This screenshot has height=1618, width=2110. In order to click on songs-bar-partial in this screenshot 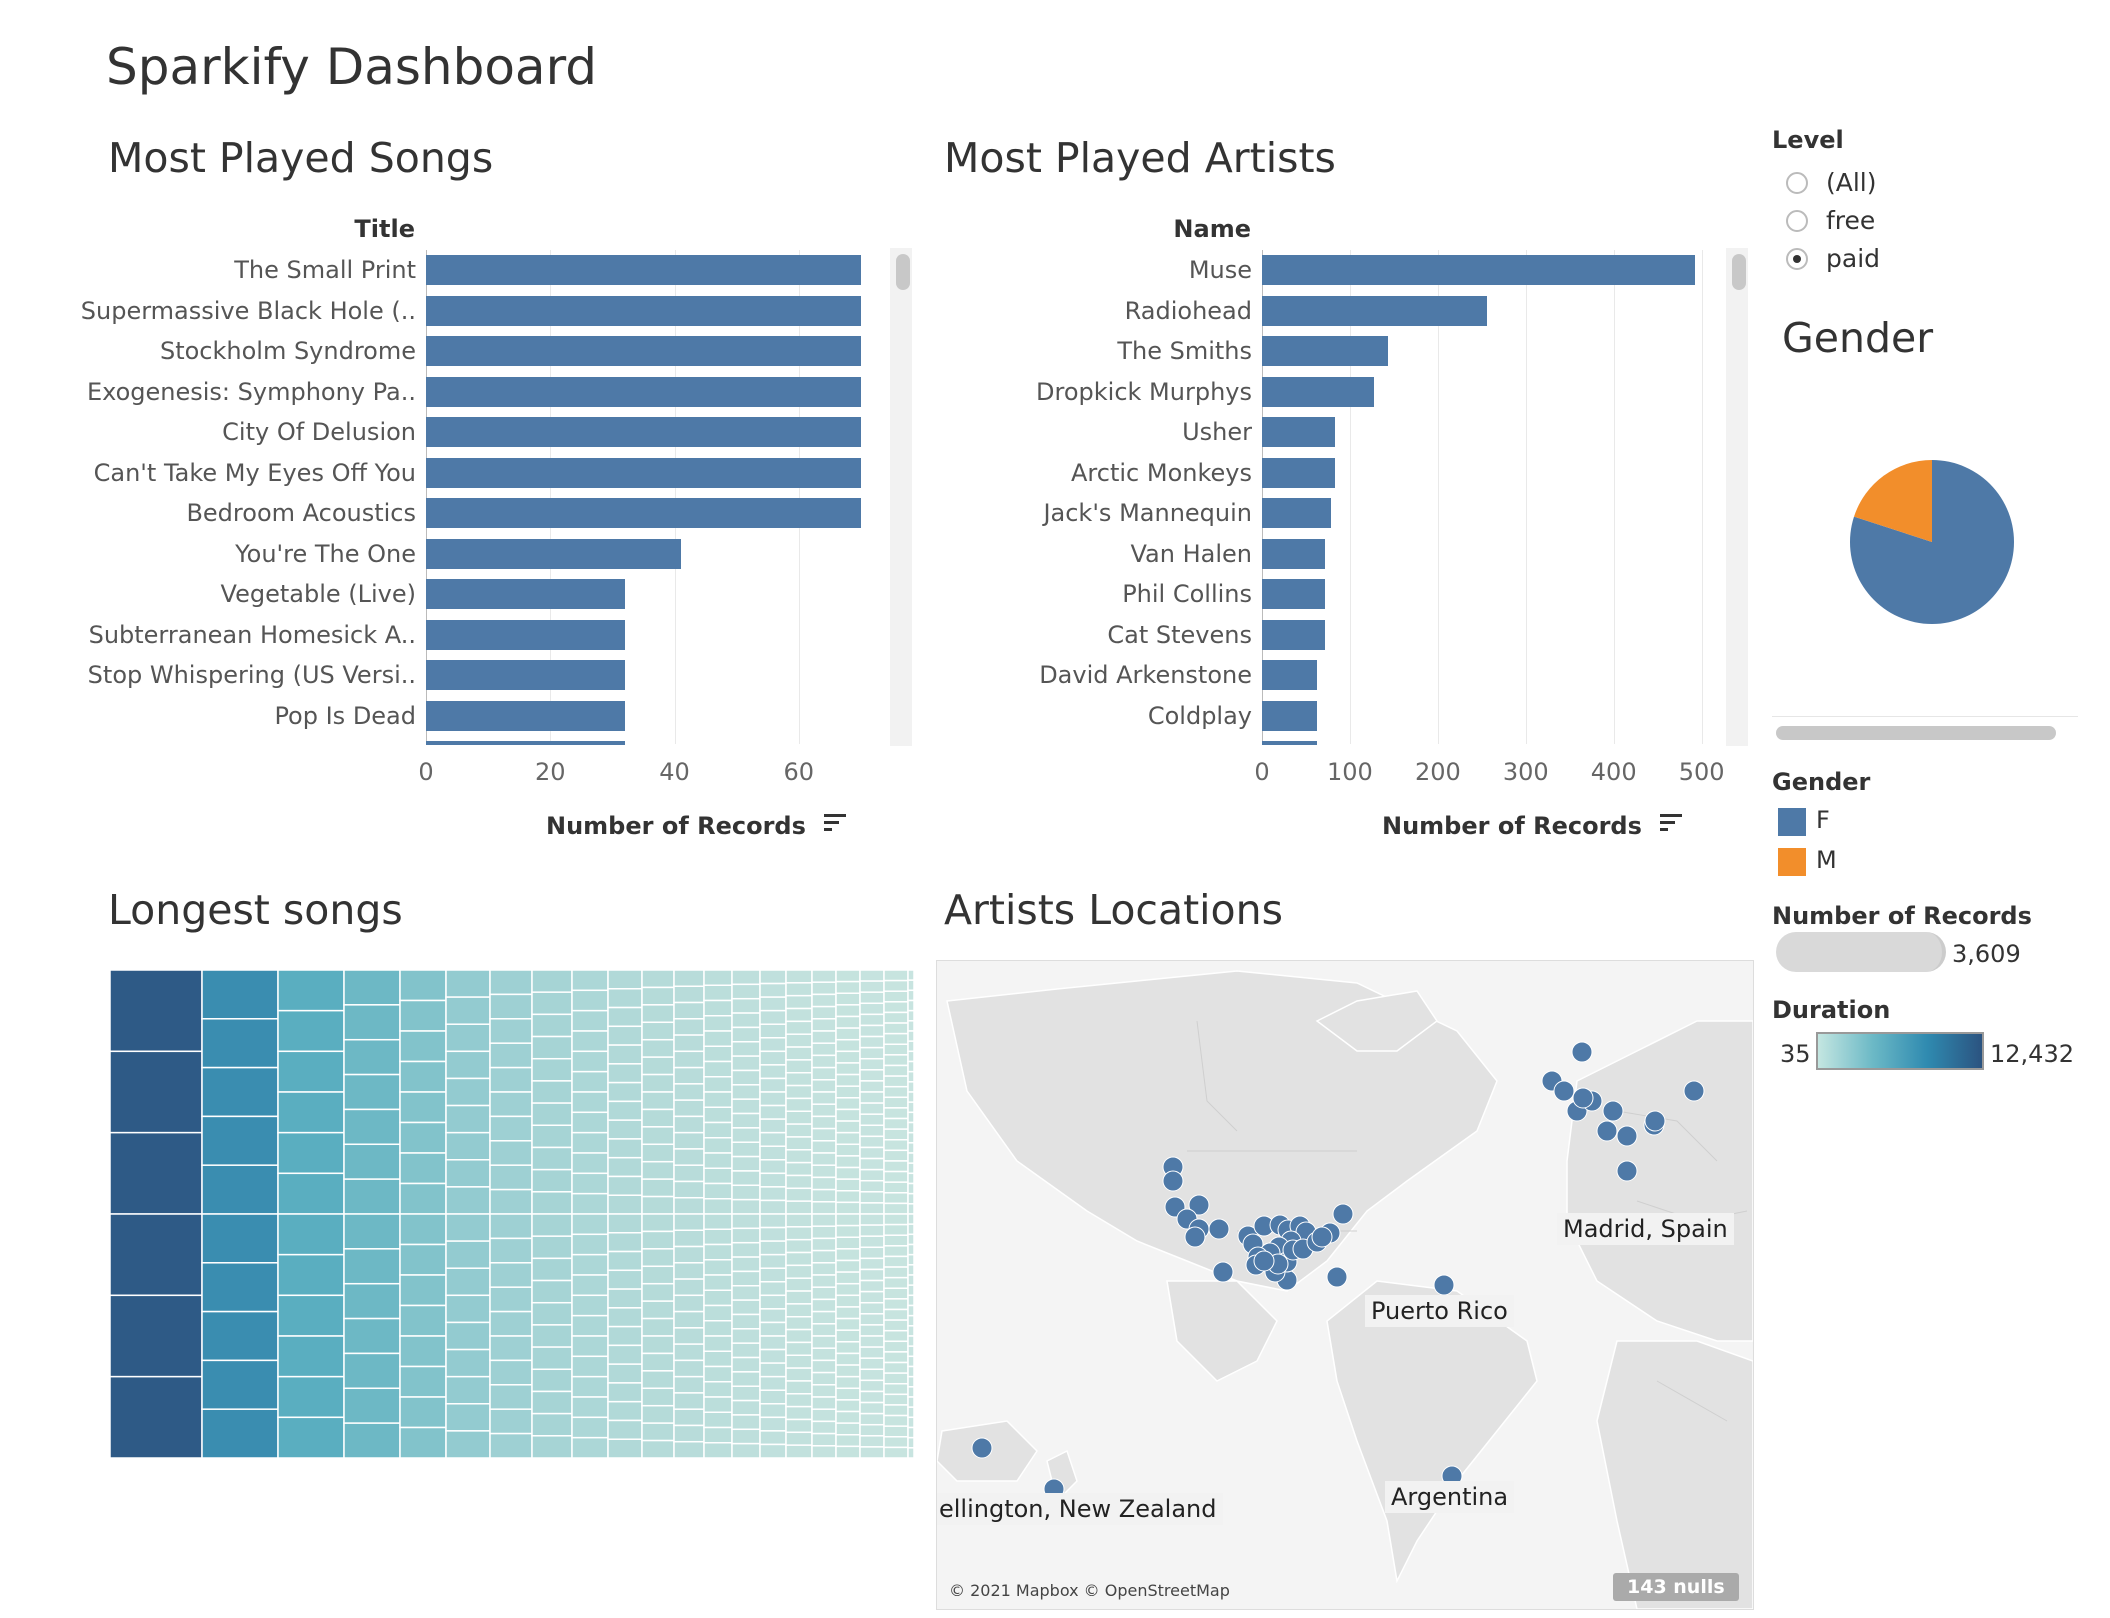, I will do `click(525, 743)`.